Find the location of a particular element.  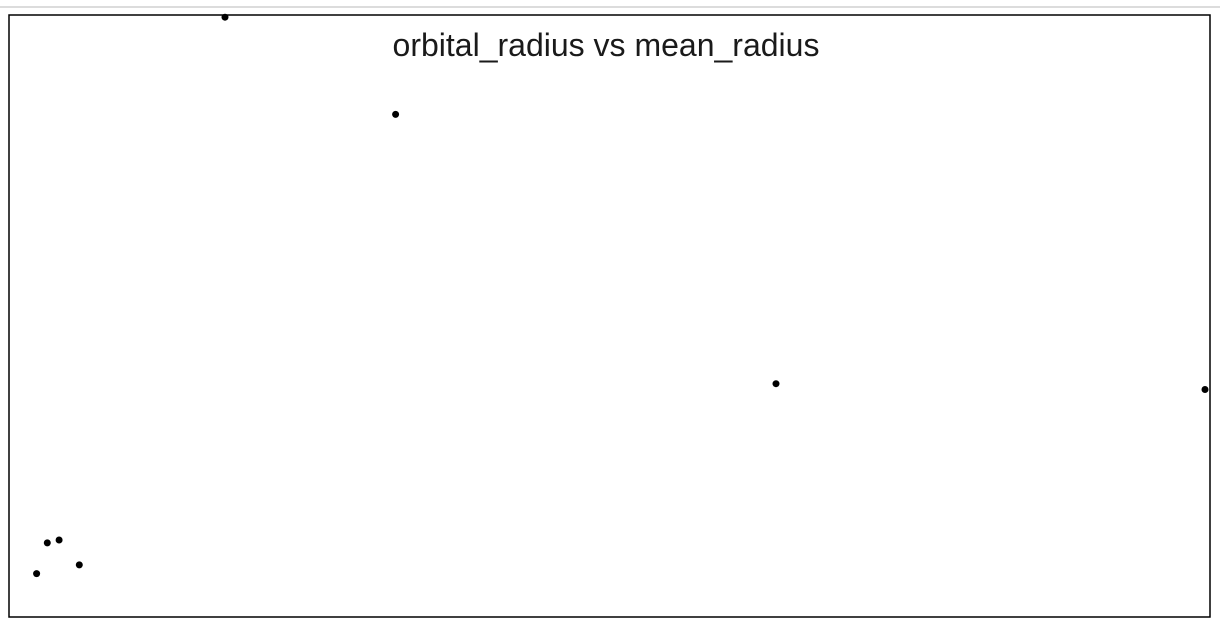

top-separator is located at coordinates (610, 7).